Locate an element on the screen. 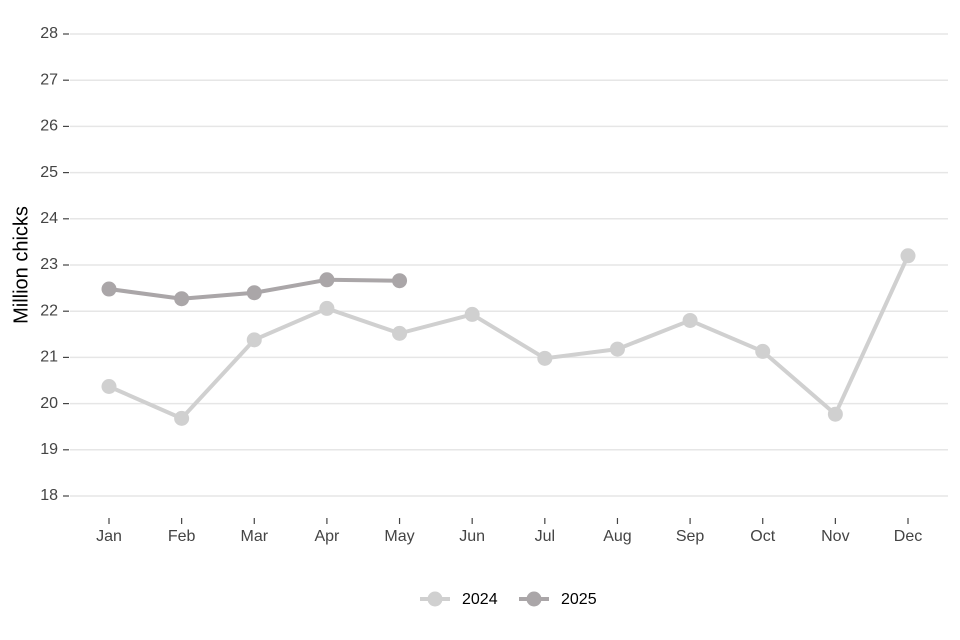 This screenshot has height=640, width=960. y-axis-label: Million chicks is located at coordinates (21, 265).